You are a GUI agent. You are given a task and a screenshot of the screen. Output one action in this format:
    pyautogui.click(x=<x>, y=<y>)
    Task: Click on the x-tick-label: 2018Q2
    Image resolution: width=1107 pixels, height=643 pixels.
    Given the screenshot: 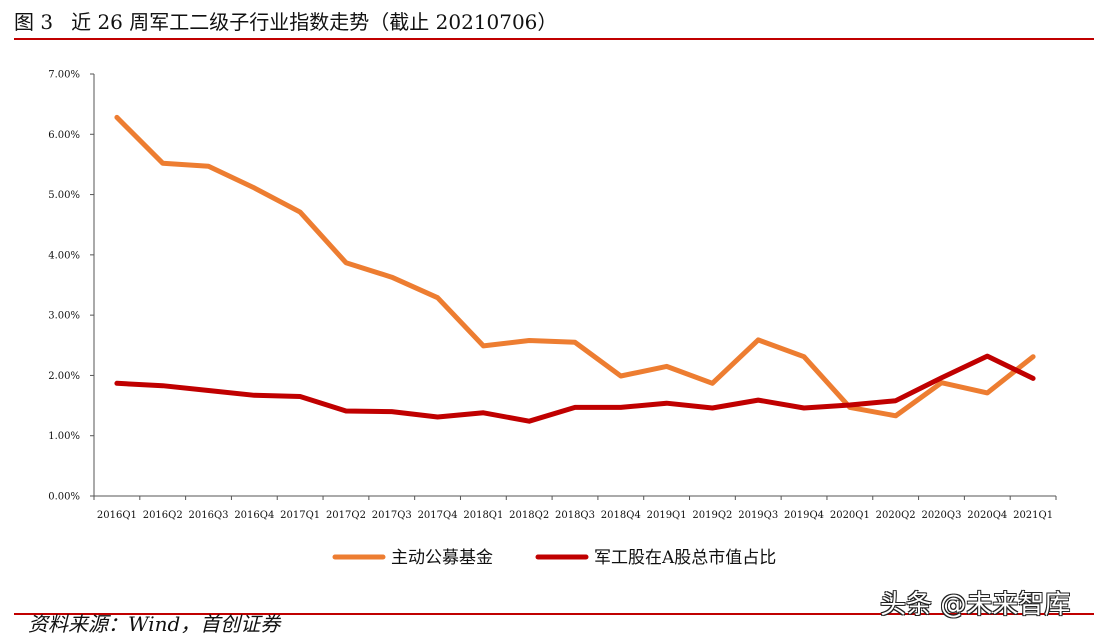 What is the action you would take?
    pyautogui.click(x=529, y=515)
    